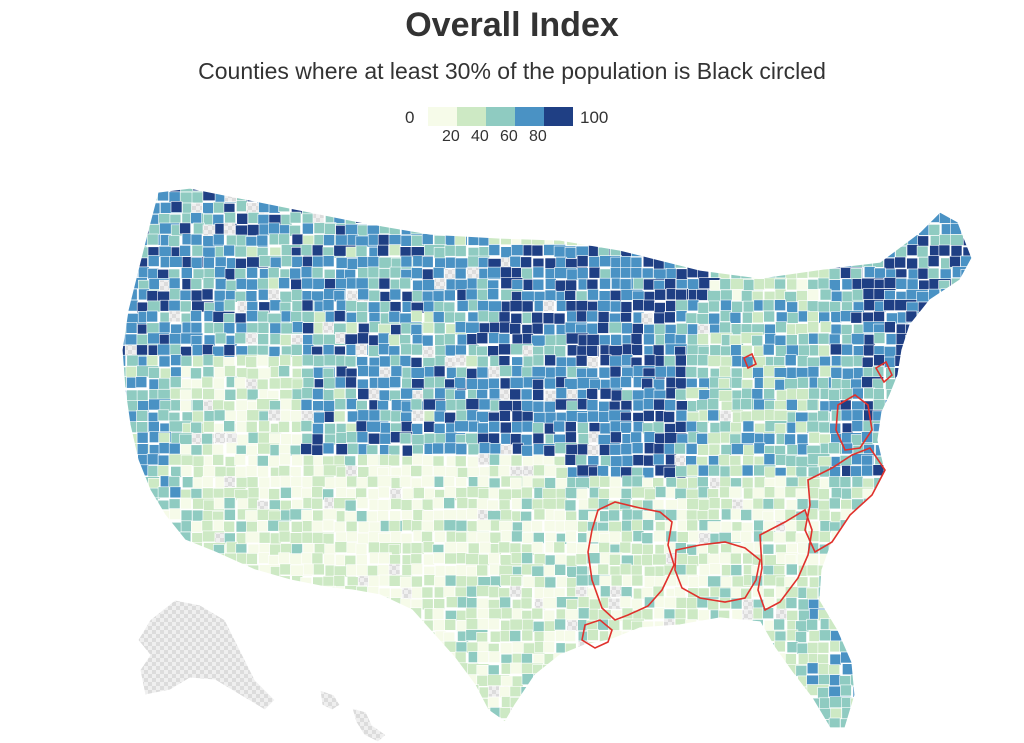  What do you see at coordinates (385, 373) in the screenshot?
I see `county-no-data` at bounding box center [385, 373].